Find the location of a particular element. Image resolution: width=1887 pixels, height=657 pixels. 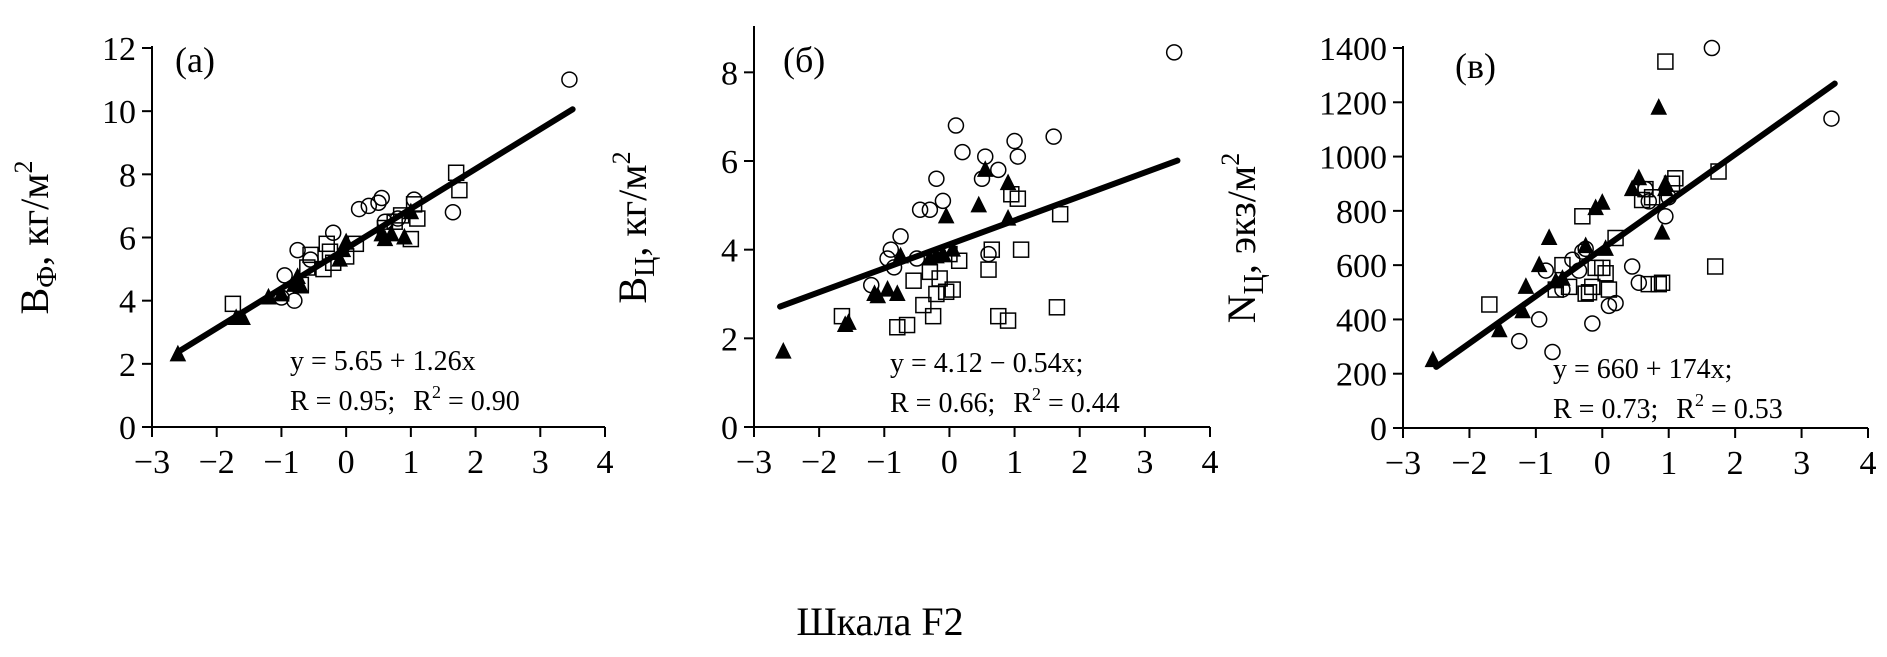

panel-label: (в) is located at coordinates (1475, 66).